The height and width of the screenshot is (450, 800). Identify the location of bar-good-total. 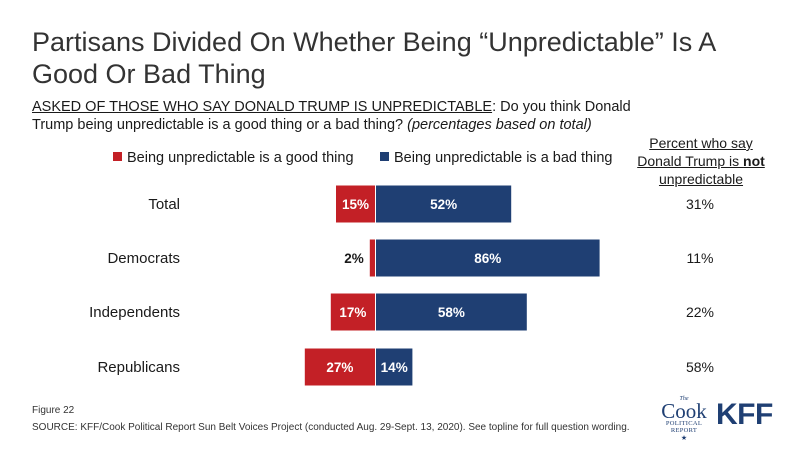
(355, 204).